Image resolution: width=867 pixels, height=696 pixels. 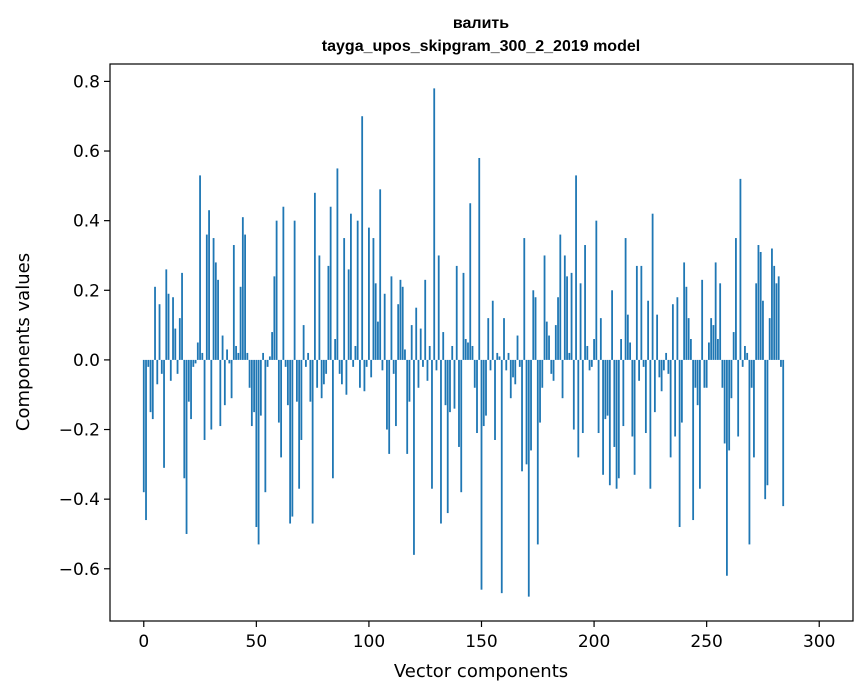 What do you see at coordinates (481, 642) in the screenshot?
I see `x-tick-label: 150` at bounding box center [481, 642].